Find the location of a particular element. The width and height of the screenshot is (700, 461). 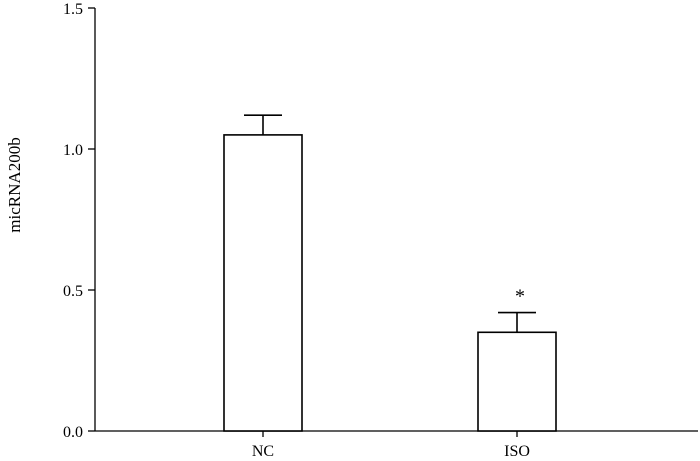

significance-marker-1: * is located at coordinates (520, 297).